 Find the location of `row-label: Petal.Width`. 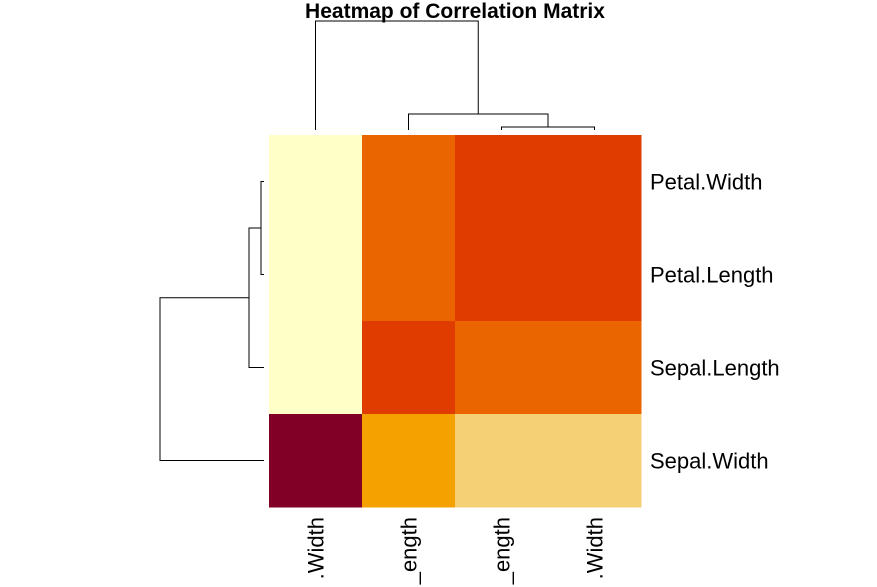

row-label: Petal.Width is located at coordinates (706, 182).